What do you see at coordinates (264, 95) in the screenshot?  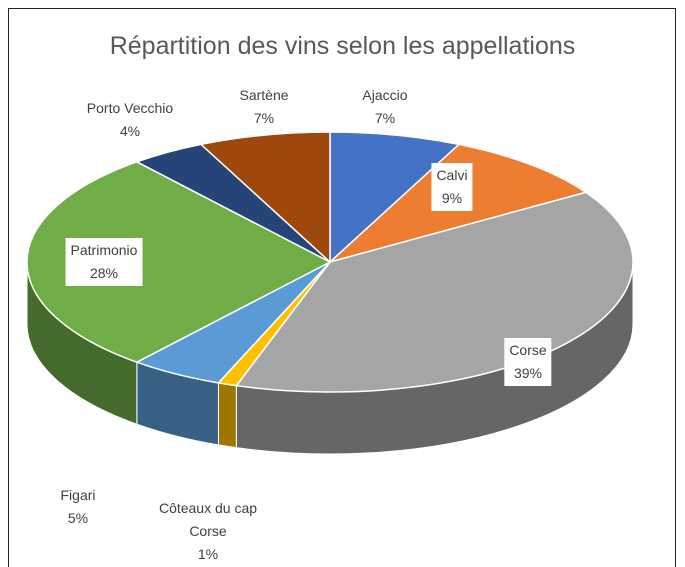 I see `label-name: Sartène` at bounding box center [264, 95].